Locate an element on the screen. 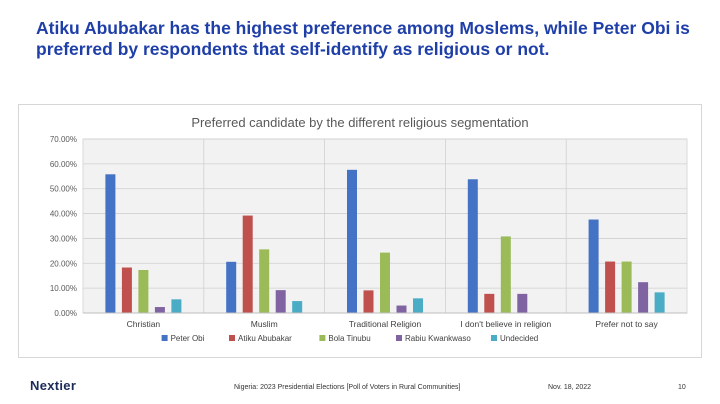 Image resolution: width=720 pixels, height=404 pixels. y-tick-label: 40.00% is located at coordinates (63, 214).